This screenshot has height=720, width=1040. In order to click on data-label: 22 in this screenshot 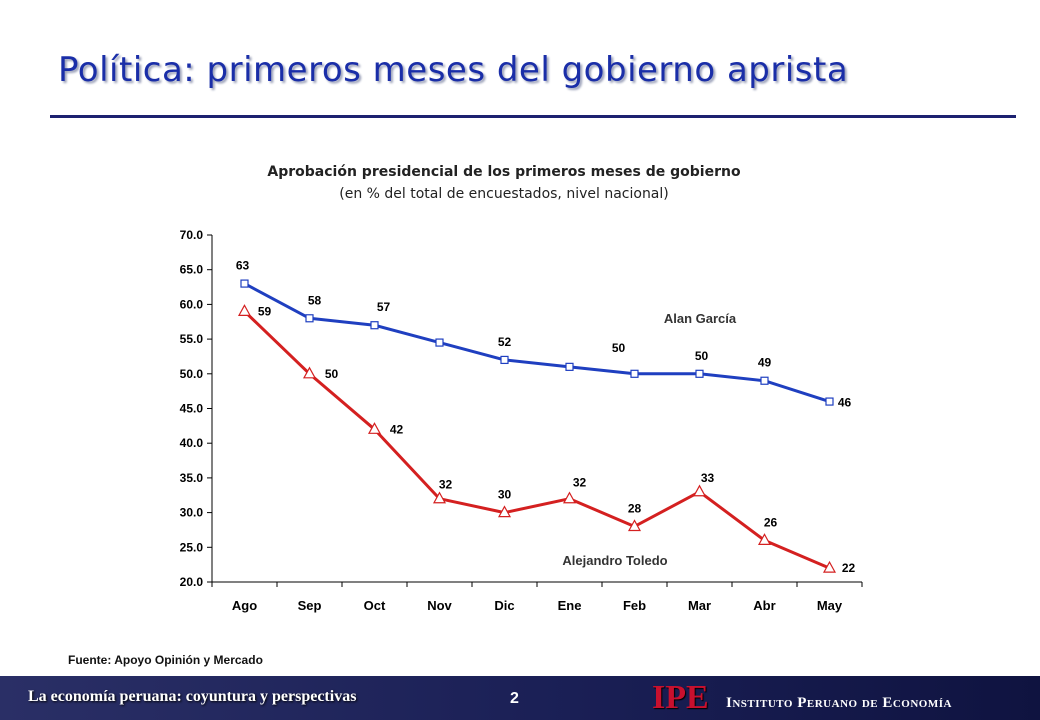, I will do `click(849, 568)`.